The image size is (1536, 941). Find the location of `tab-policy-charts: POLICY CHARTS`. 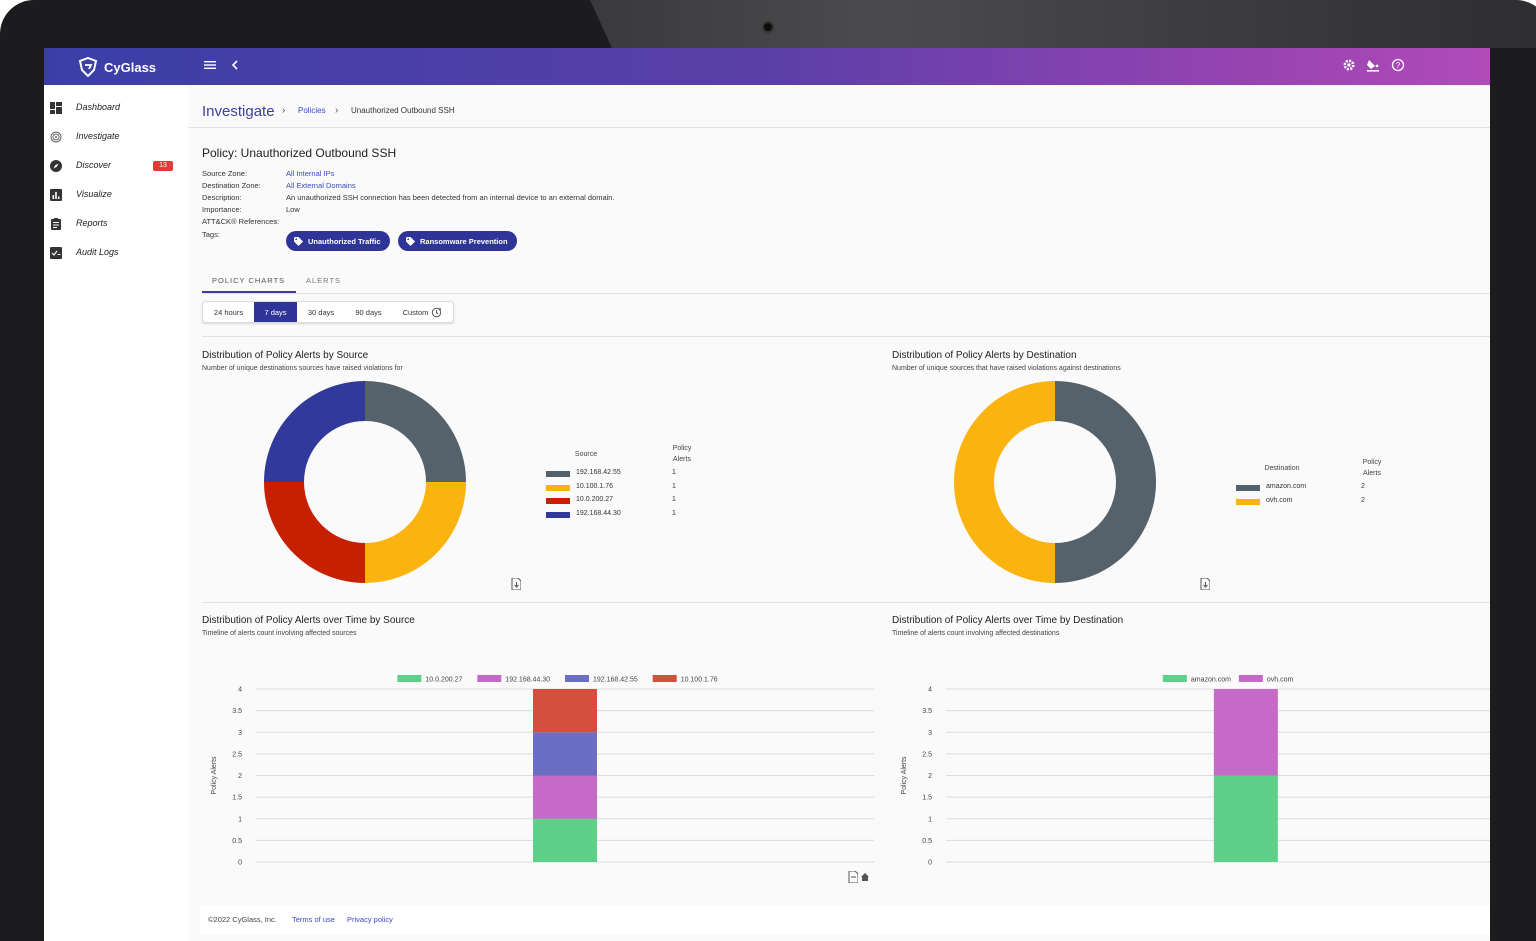

tab-policy-charts: POLICY CHARTS is located at coordinates (249, 280).